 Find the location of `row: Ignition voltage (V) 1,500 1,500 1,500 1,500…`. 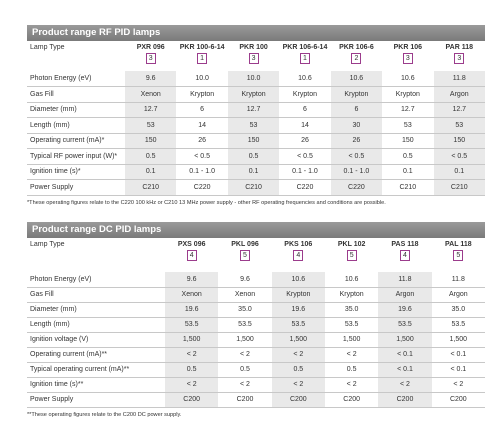

row: Ignition voltage (V) 1,500 1,500 1,500 1,500… is located at coordinates (256, 340).